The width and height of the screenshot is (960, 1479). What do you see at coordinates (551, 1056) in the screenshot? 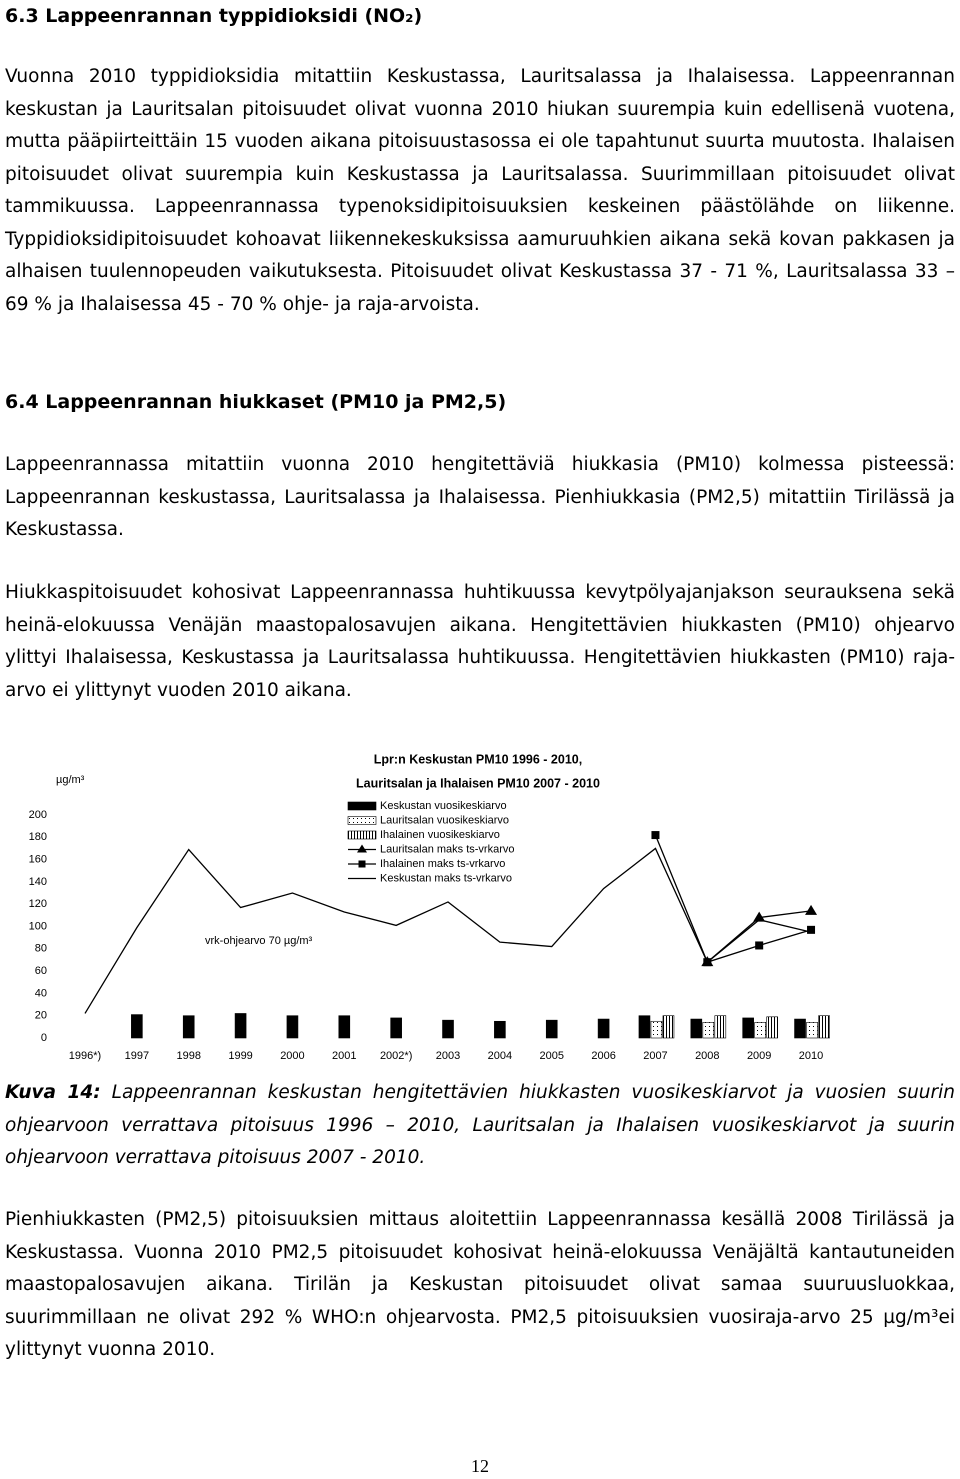
I see `x-tick-label: 2005` at bounding box center [551, 1056].